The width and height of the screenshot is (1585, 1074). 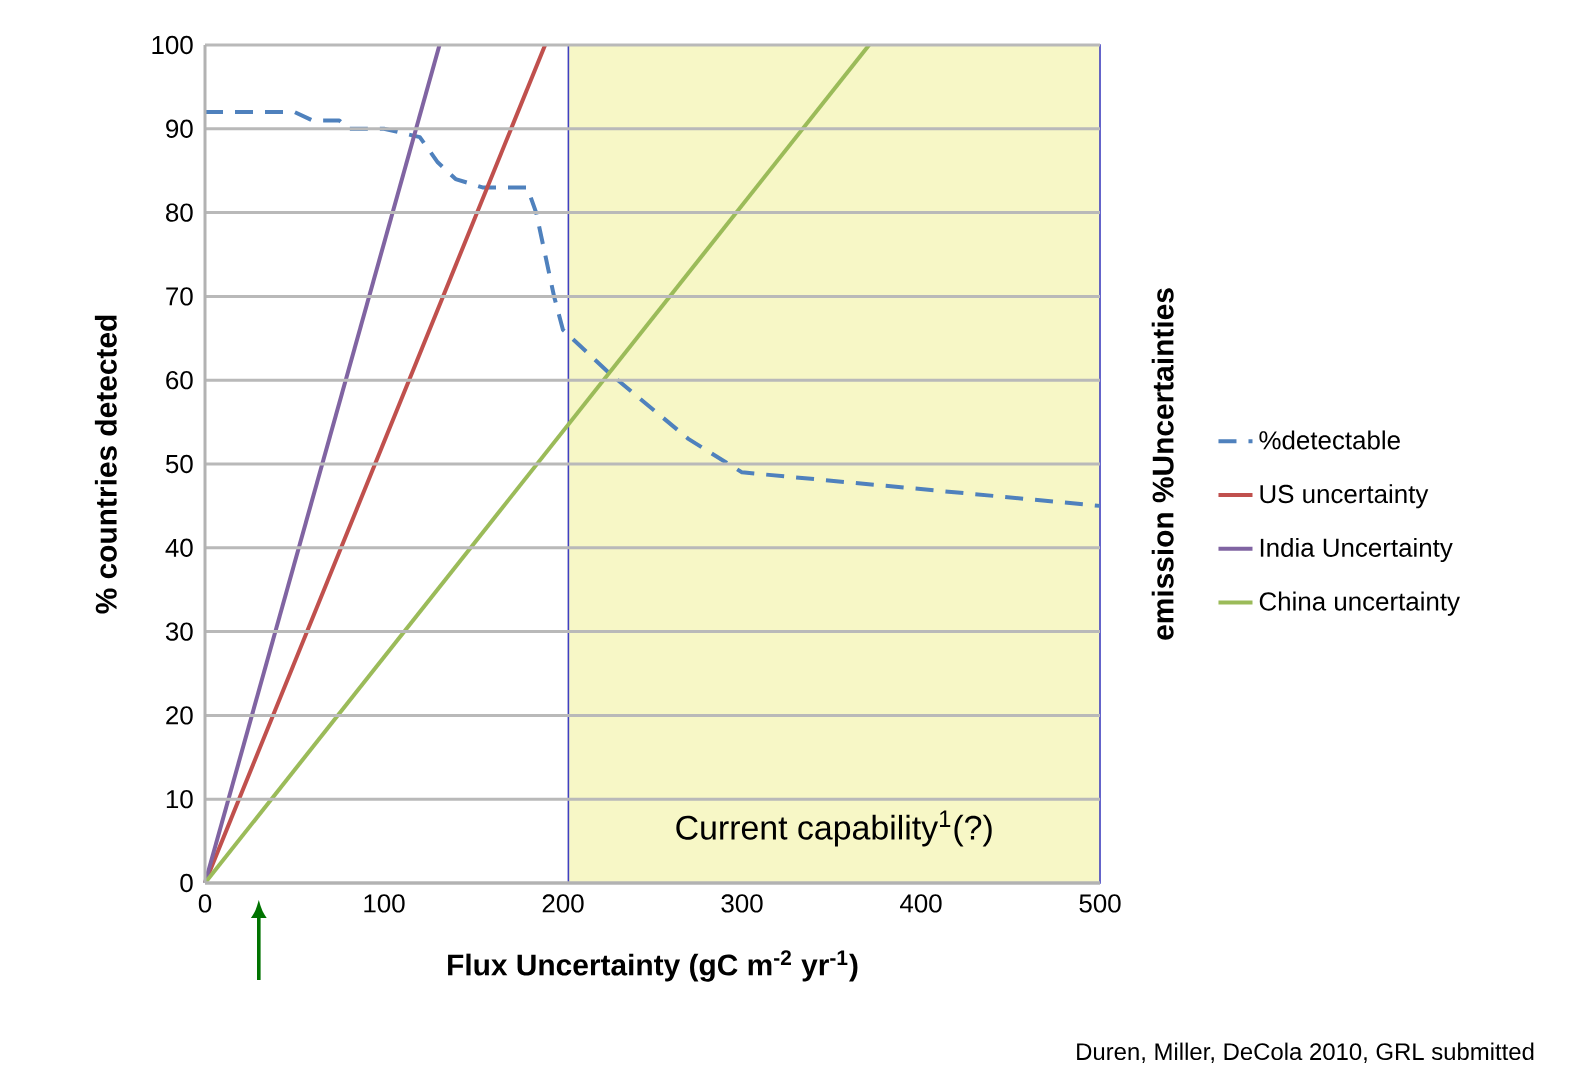 I want to click on y-tick-label: 20, so click(x=179, y=715).